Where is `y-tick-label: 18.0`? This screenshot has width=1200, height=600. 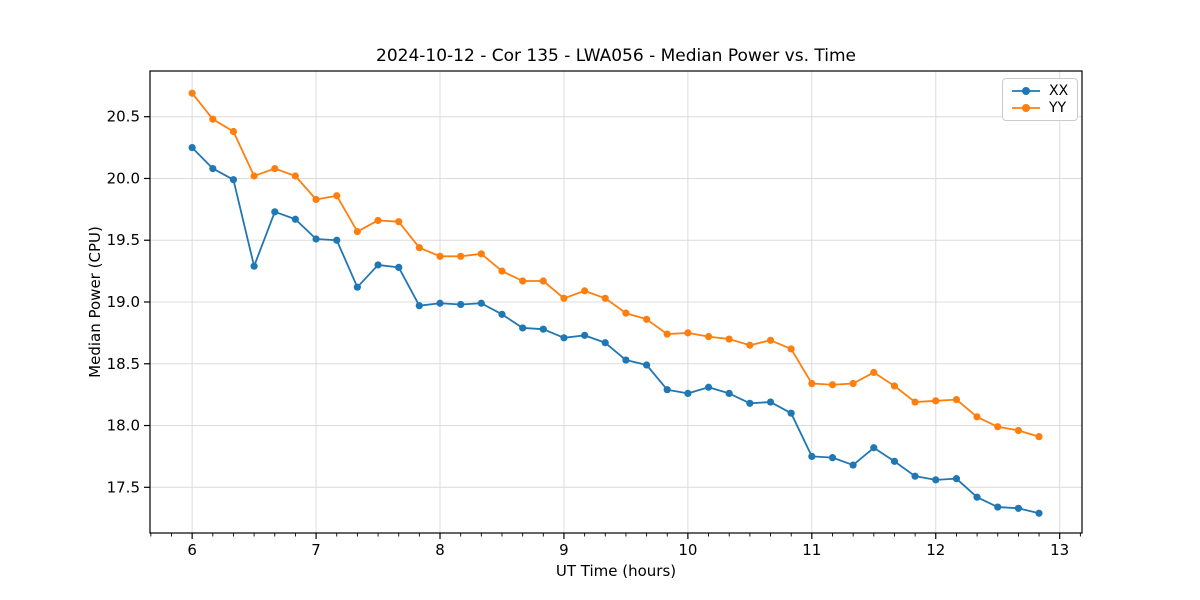
y-tick-label: 18.0 is located at coordinates (123, 426).